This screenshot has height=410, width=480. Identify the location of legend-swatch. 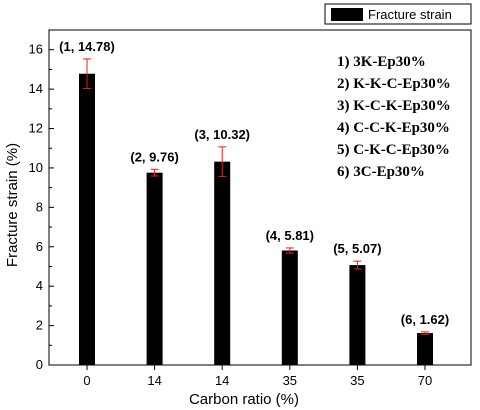
(347, 14).